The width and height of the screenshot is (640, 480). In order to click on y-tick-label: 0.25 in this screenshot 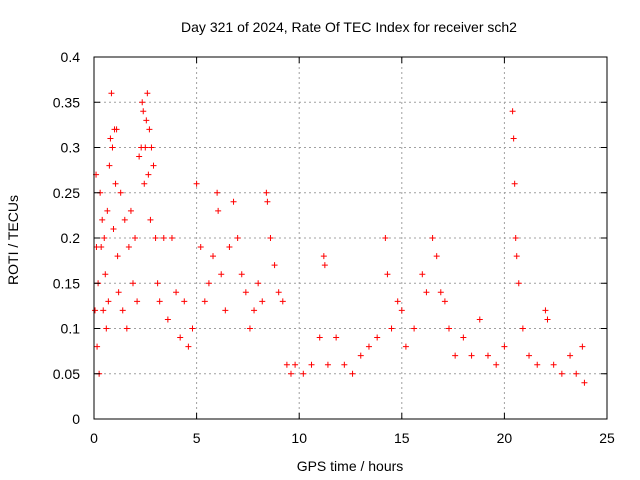, I will do `click(66, 193)`.